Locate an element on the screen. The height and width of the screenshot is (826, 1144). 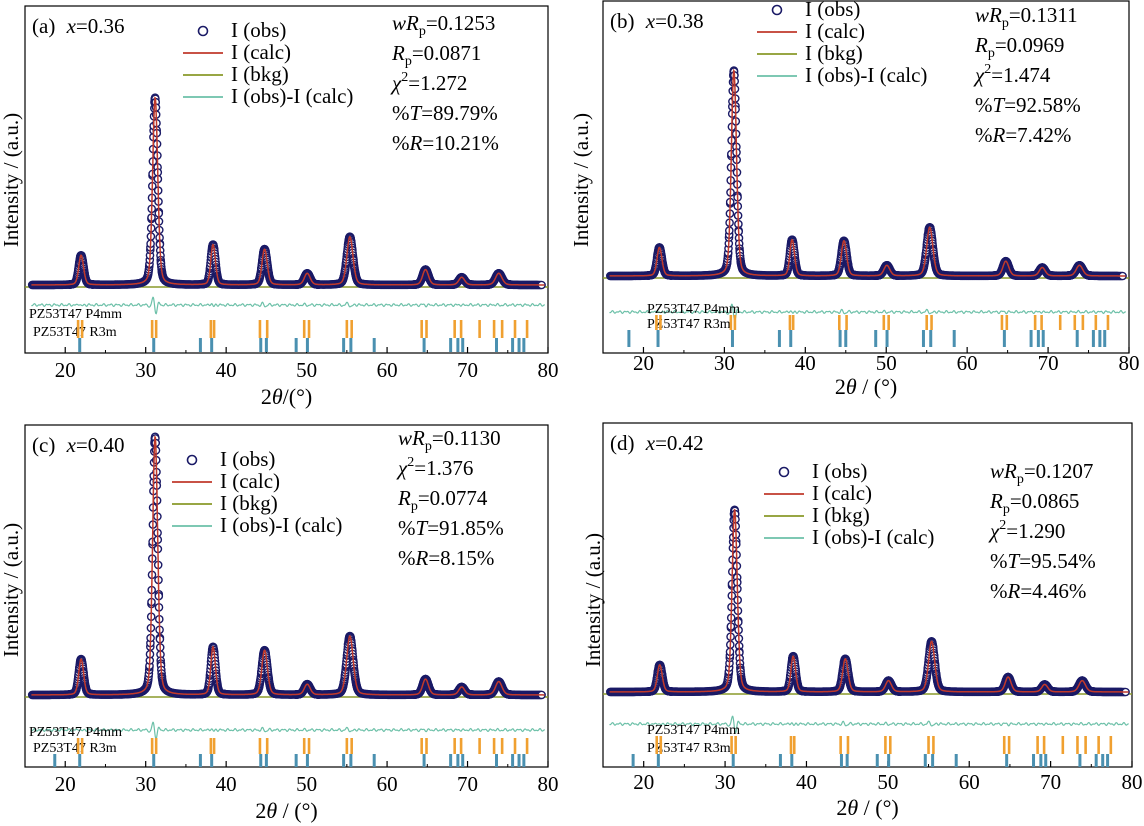
stat-4: %R=7.42% is located at coordinates (1023, 135).